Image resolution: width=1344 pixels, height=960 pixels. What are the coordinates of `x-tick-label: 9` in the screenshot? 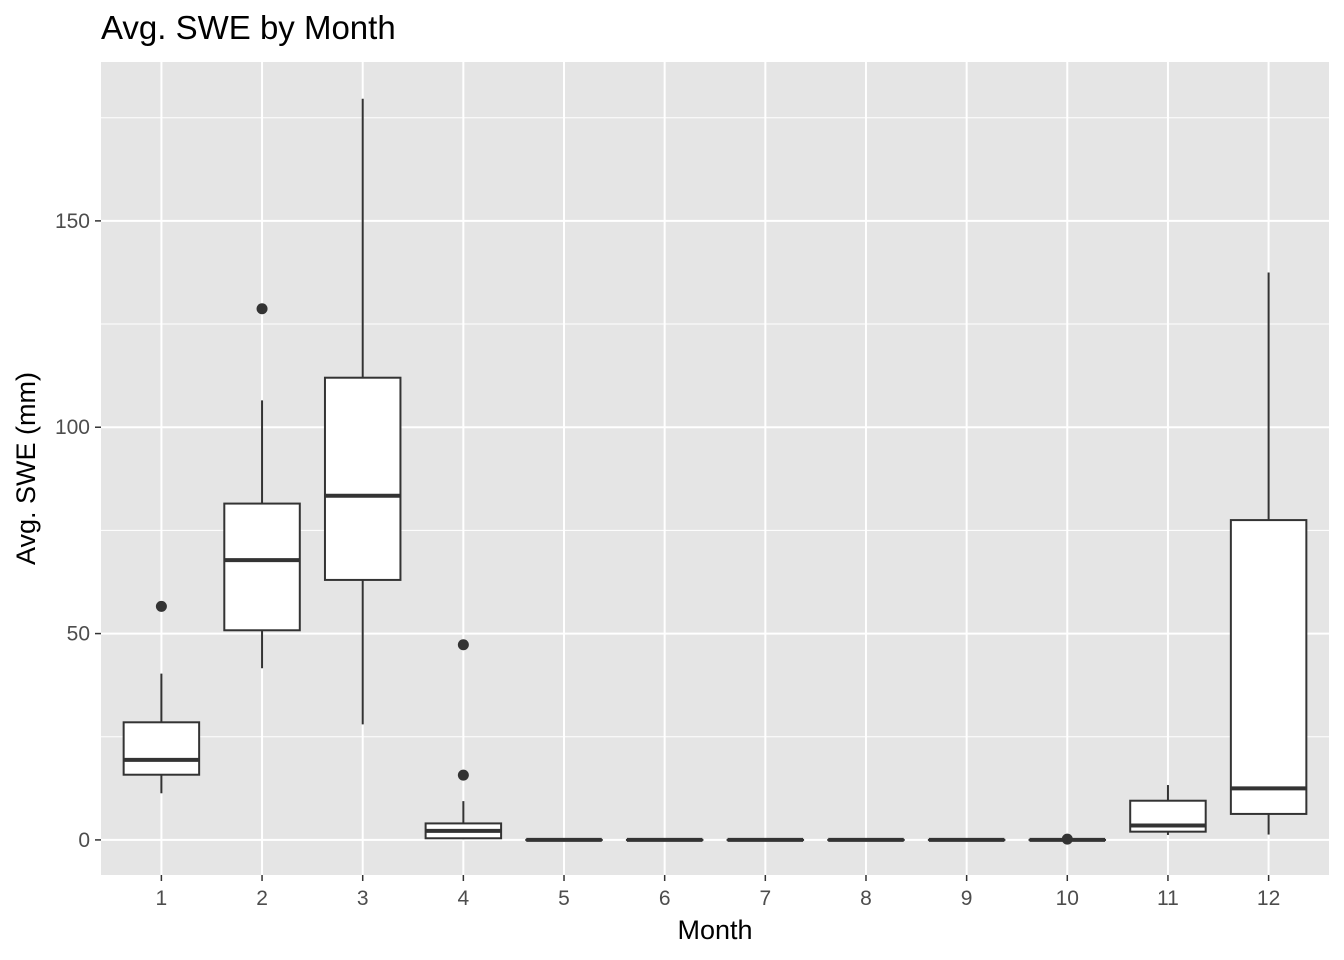 It's located at (967, 898).